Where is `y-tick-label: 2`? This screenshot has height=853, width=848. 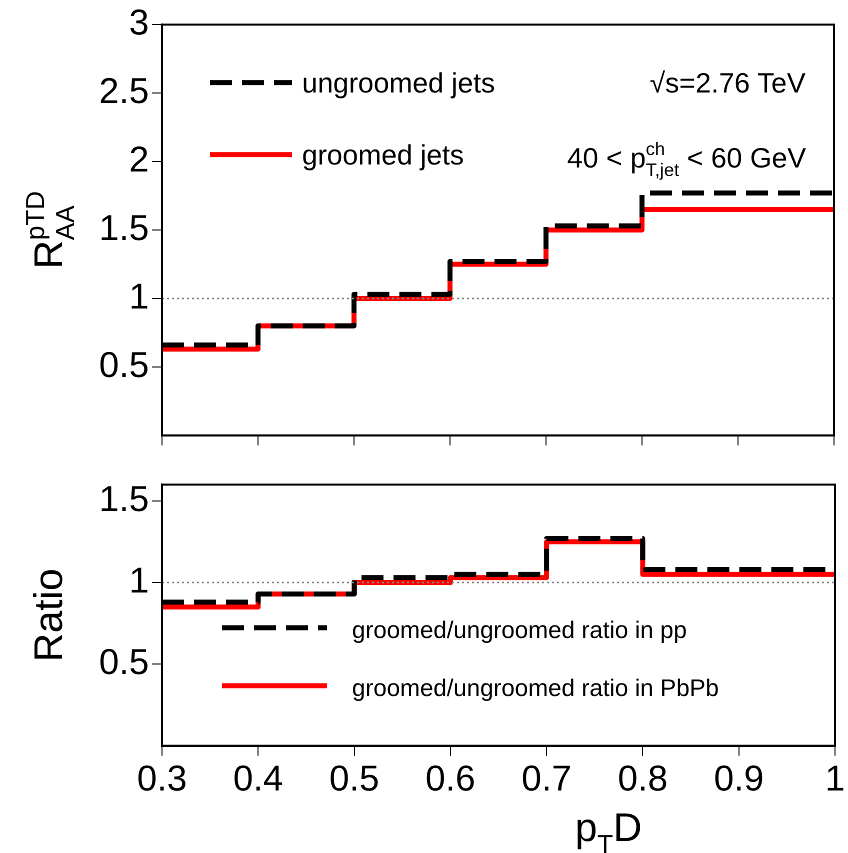
y-tick-label: 2 is located at coordinates (138, 159).